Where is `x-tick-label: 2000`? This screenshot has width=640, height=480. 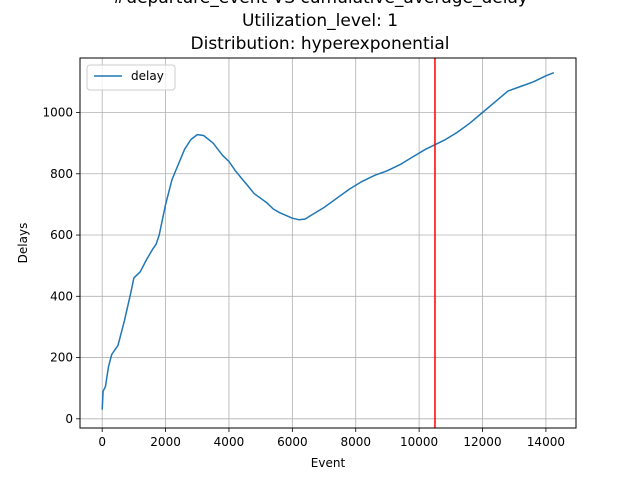
x-tick-label: 2000 is located at coordinates (165, 442).